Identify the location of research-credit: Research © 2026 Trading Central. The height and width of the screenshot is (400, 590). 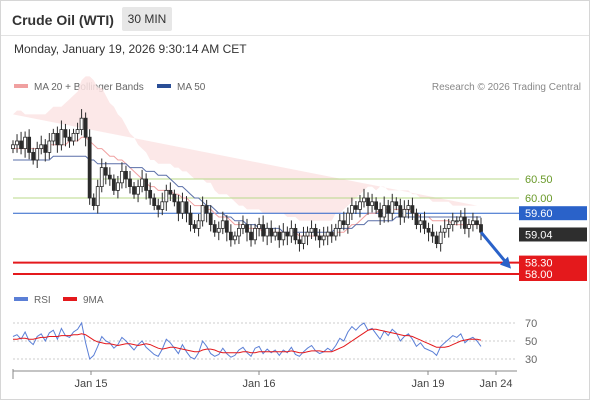
(506, 87).